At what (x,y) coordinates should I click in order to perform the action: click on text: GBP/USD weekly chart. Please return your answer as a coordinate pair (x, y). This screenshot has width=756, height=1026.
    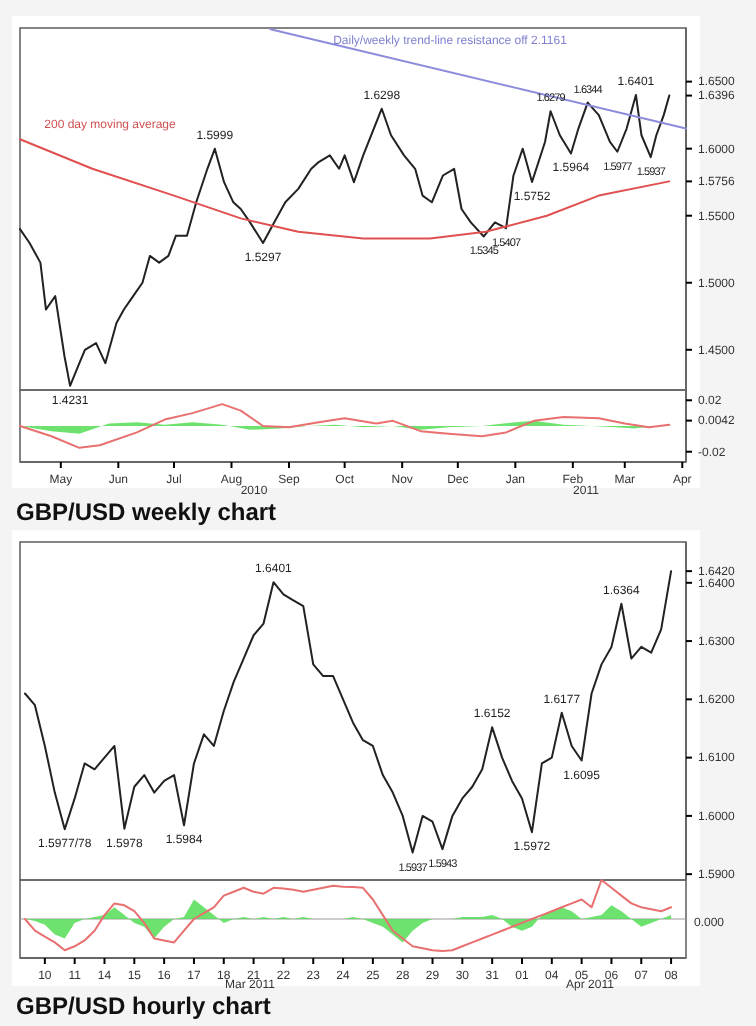
    Looking at the image, I should click on (146, 512).